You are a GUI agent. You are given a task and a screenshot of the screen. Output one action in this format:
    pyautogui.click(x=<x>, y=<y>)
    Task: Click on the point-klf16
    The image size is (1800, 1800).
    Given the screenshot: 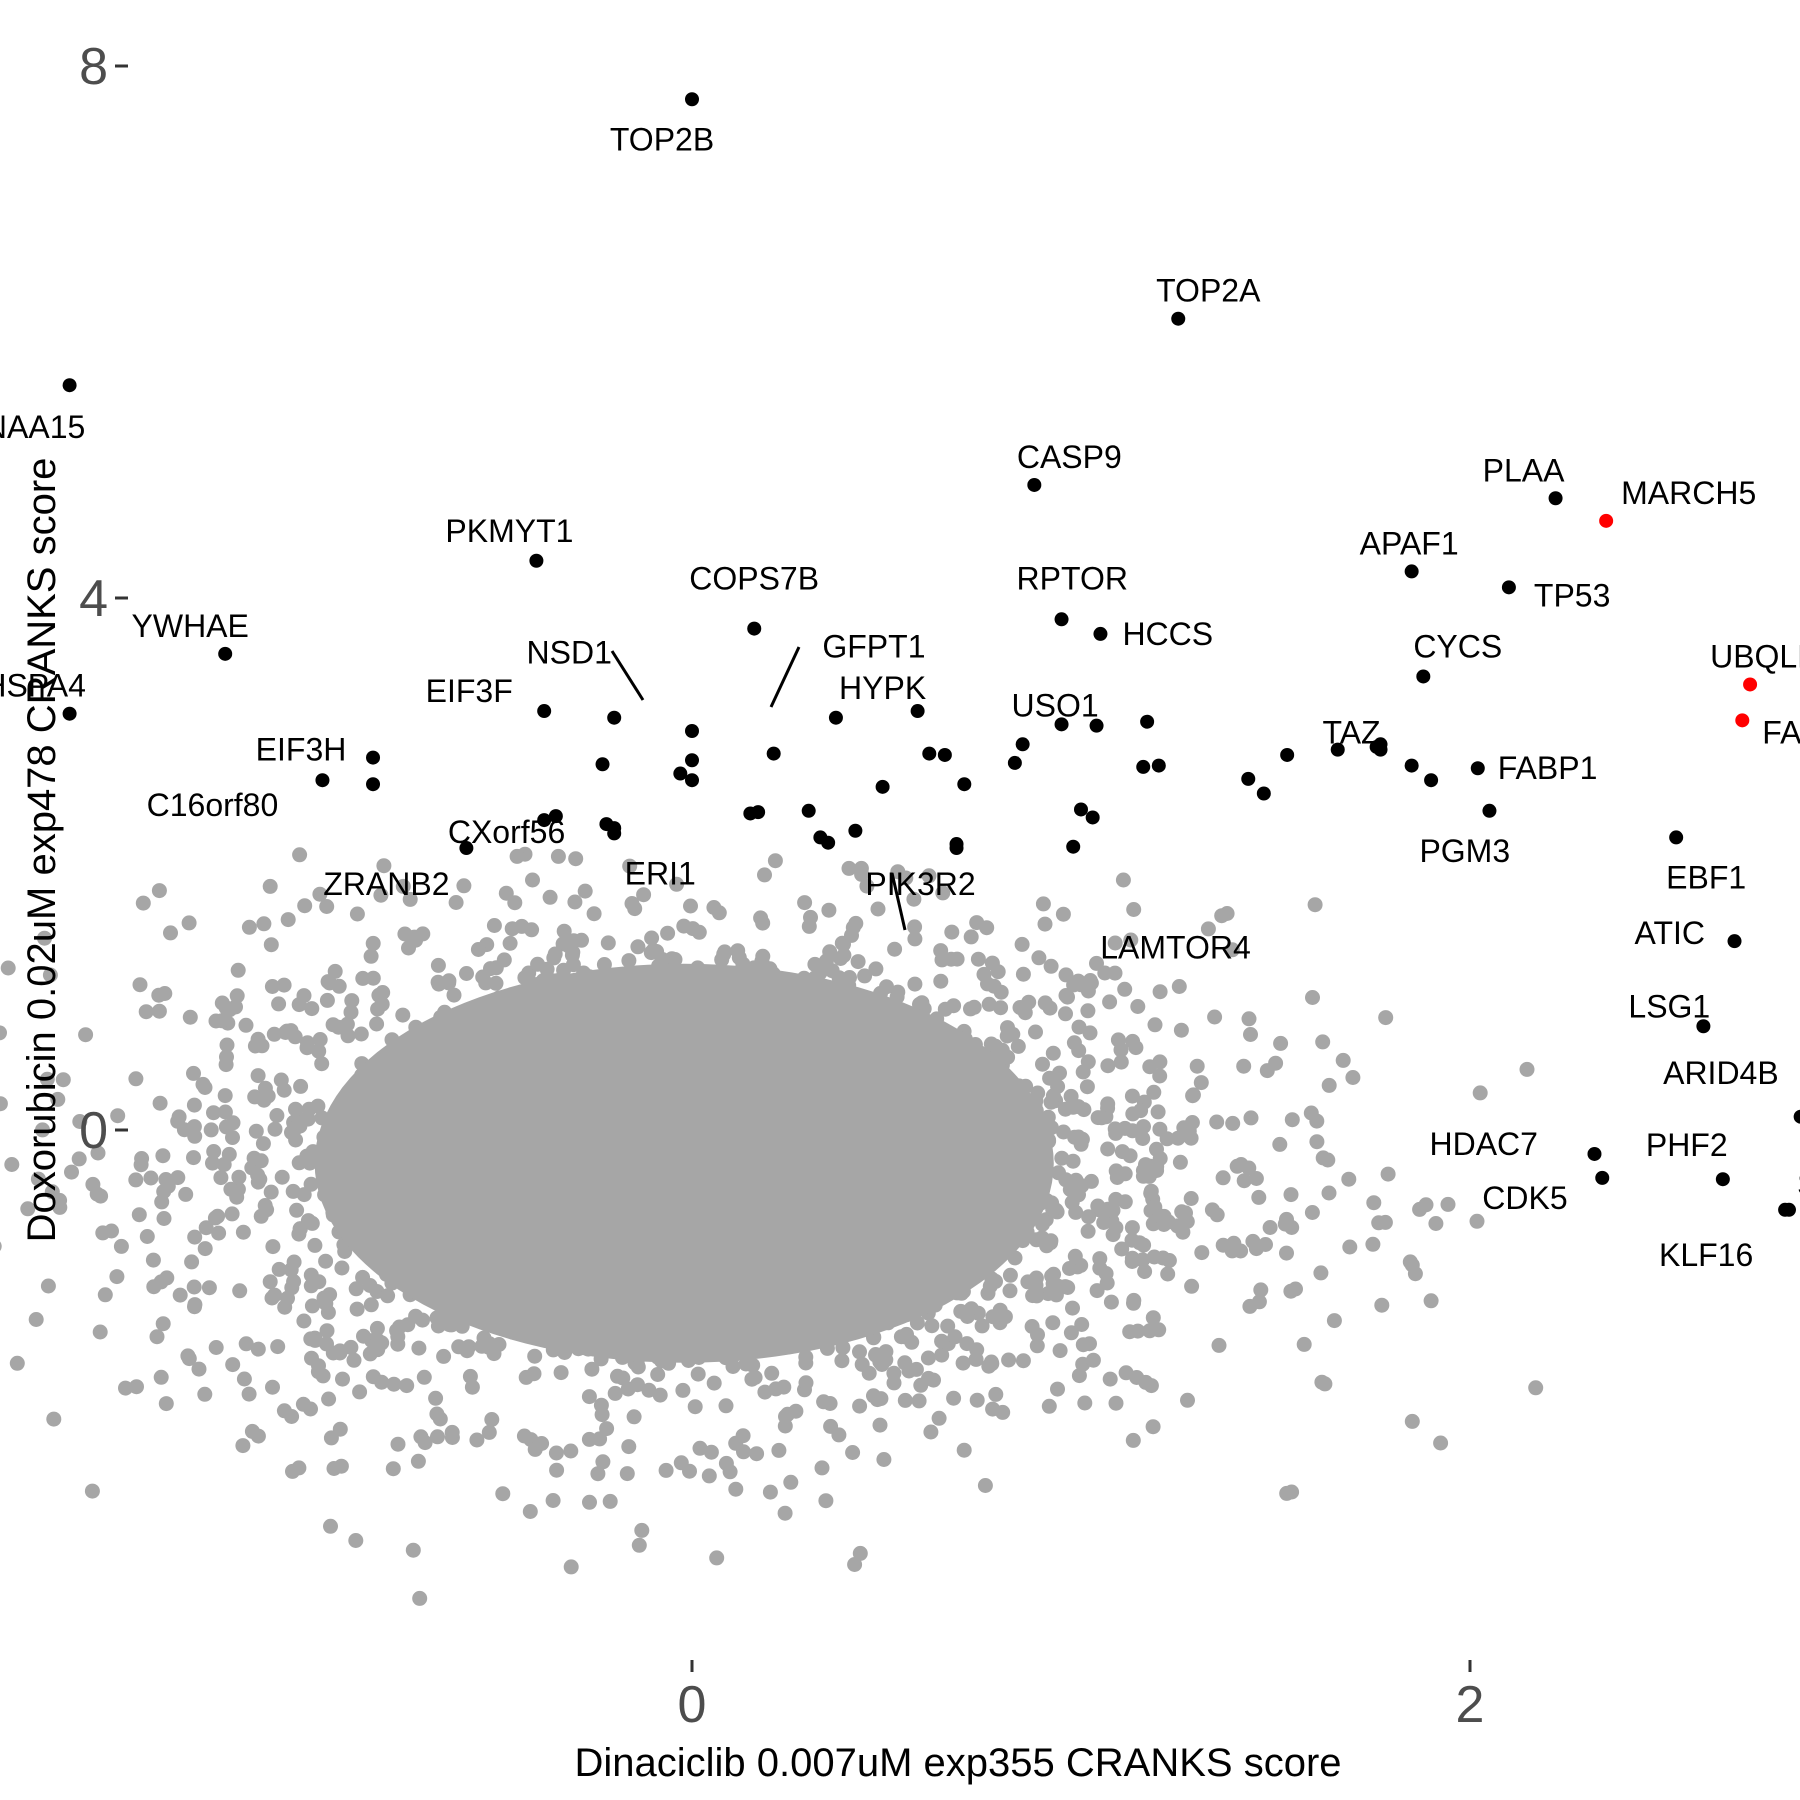 What is the action you would take?
    pyautogui.click(x=1788, y=1209)
    